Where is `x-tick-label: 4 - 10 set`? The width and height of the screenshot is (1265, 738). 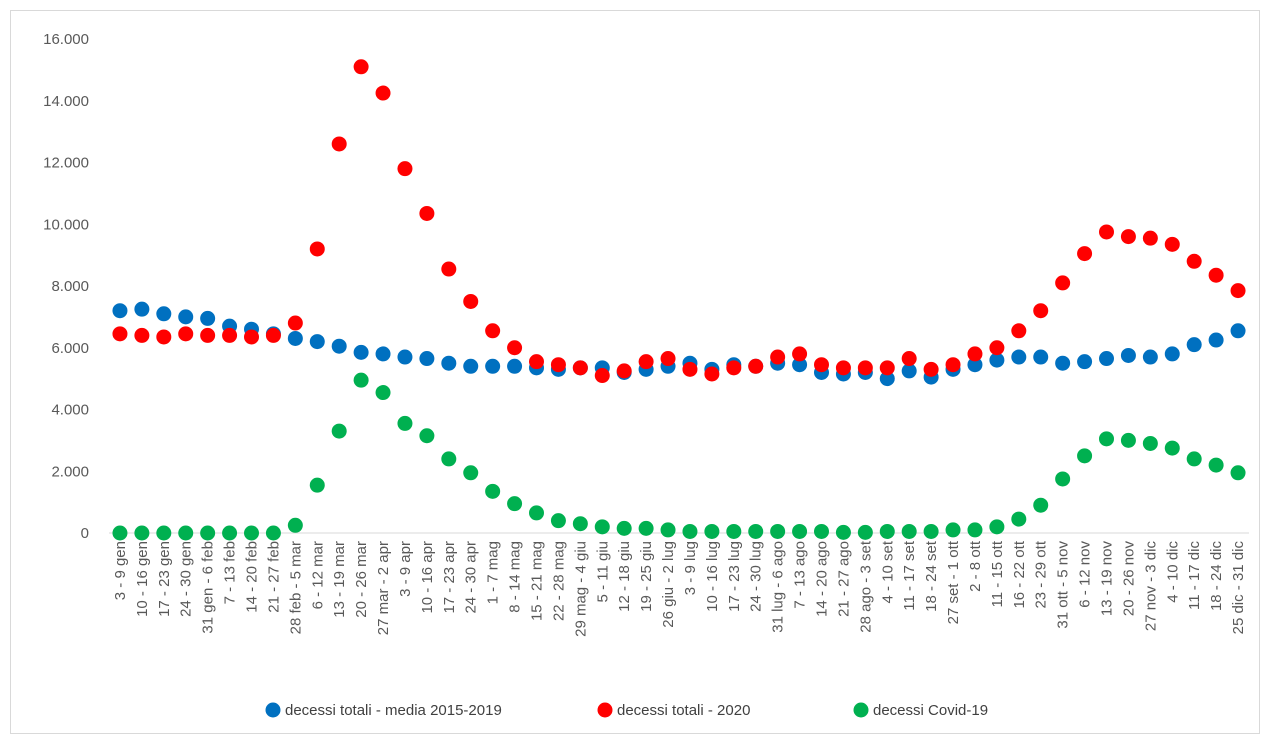
x-tick-label: 4 - 10 set is located at coordinates (887, 571).